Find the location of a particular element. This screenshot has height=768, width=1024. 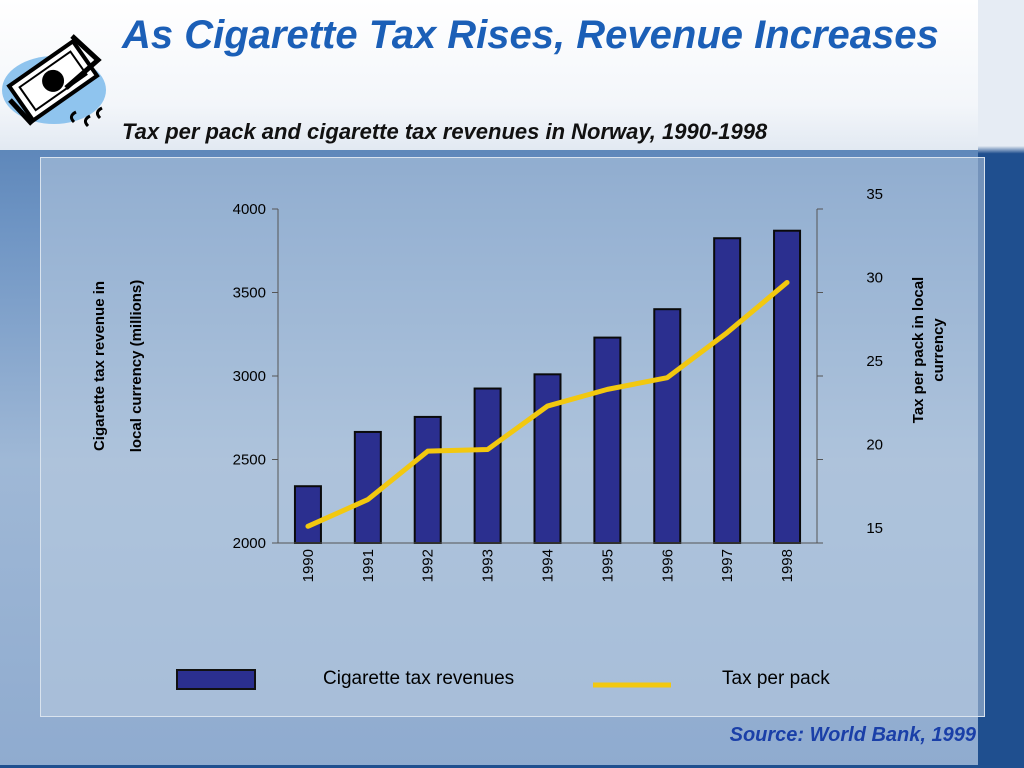

money-icon is located at coordinates (54, 81).